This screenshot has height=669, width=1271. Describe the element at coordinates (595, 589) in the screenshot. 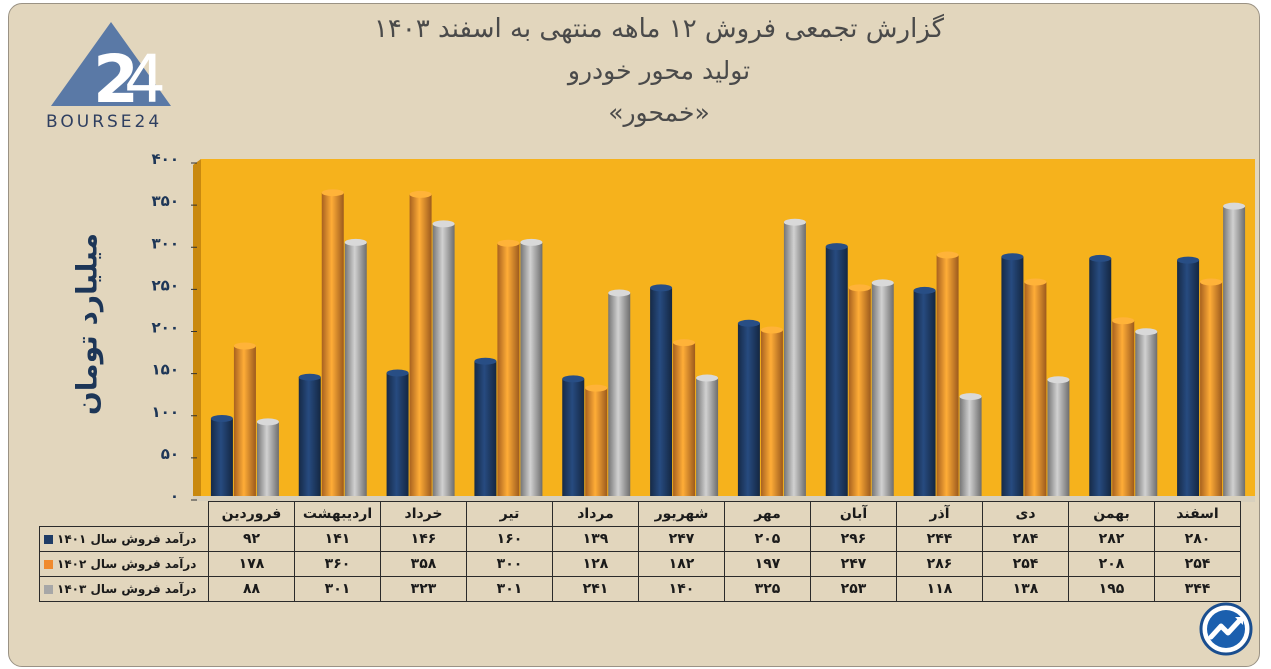

I see `data-label: ۲۴۱` at that location.